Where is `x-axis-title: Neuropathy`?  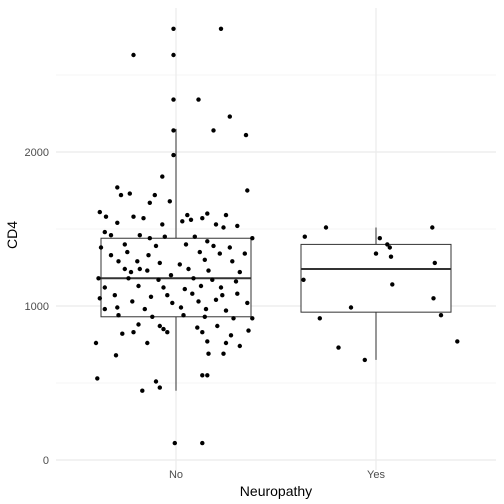 x-axis-title: Neuropathy is located at coordinates (276, 491).